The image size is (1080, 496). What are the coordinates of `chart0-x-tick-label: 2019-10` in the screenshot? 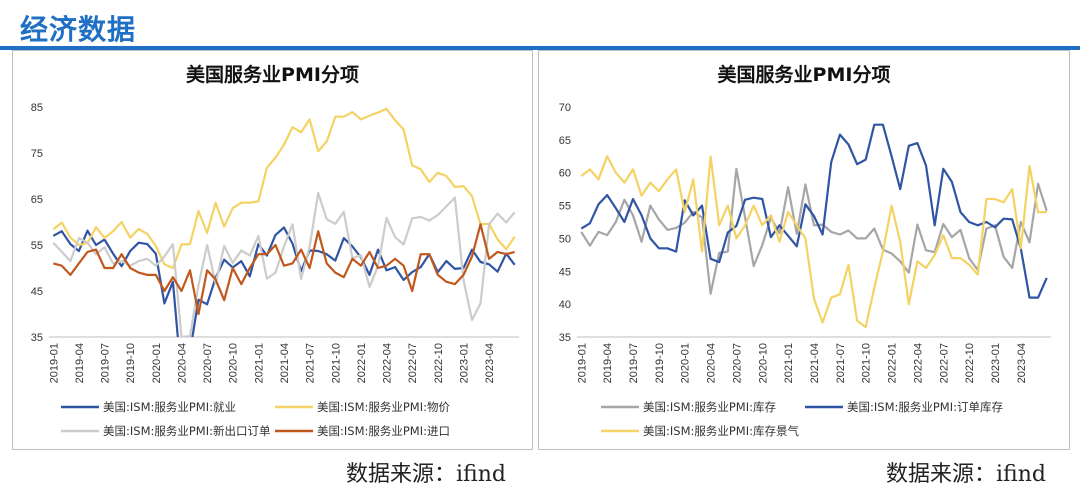 It's located at (131, 363).